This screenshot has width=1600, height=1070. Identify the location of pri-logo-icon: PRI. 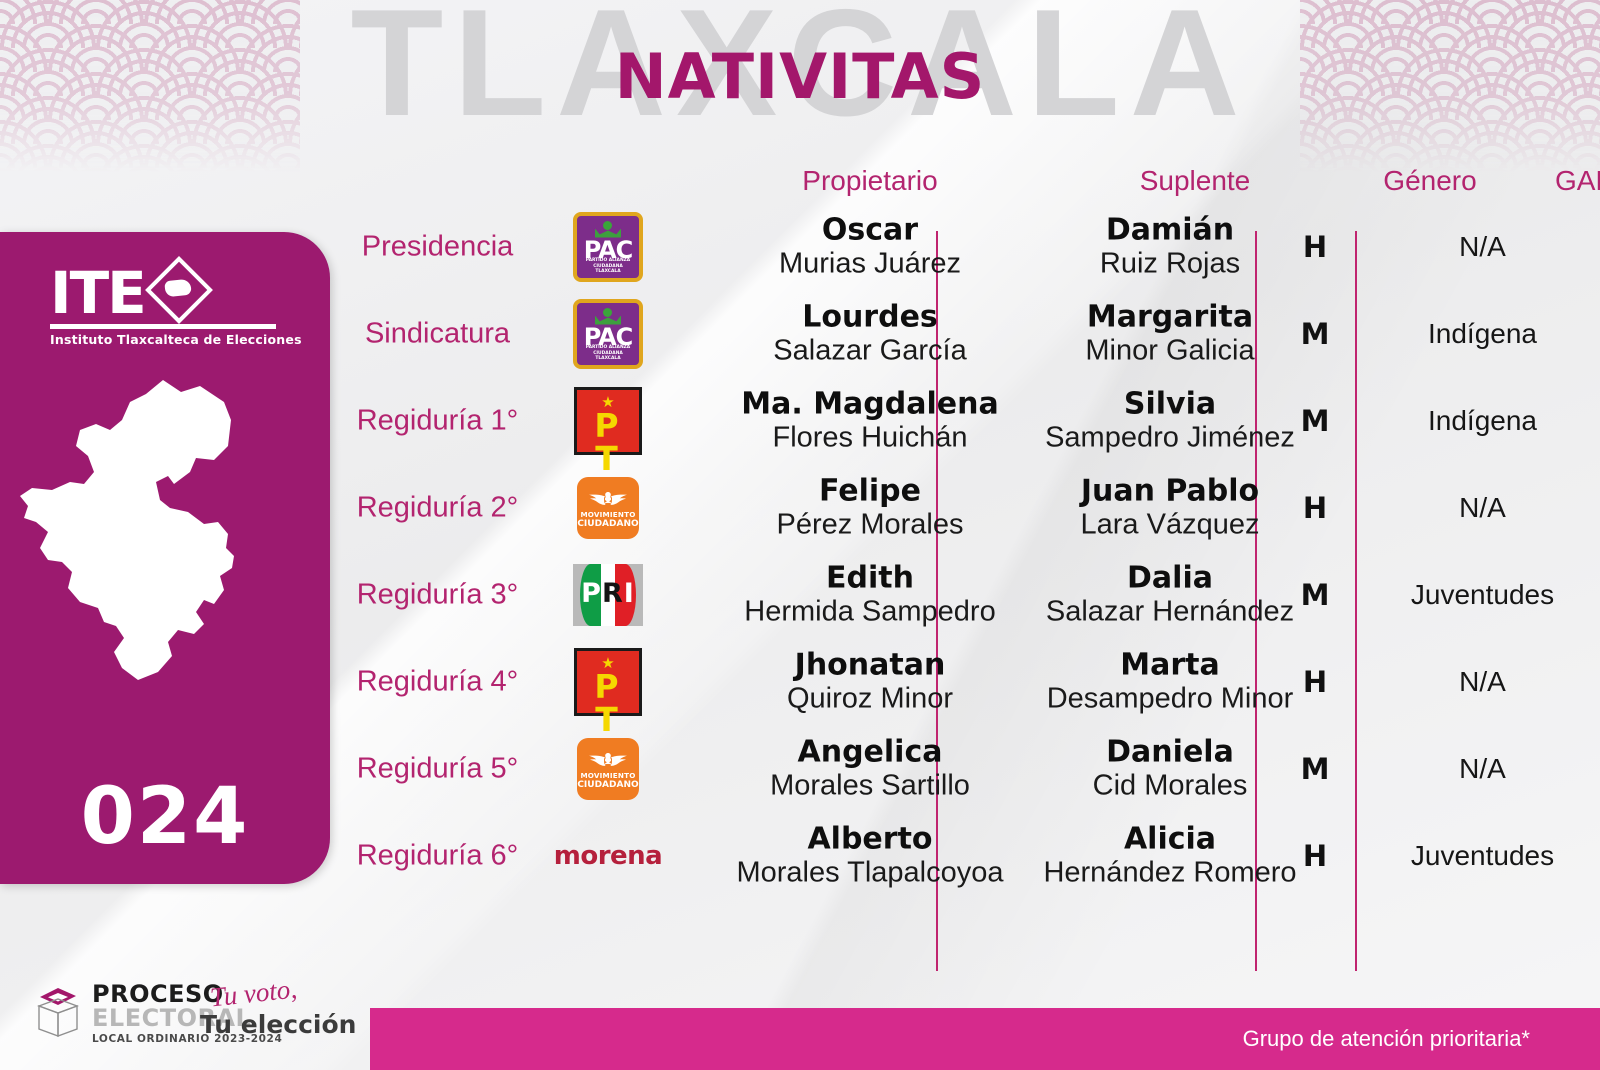
(608, 594).